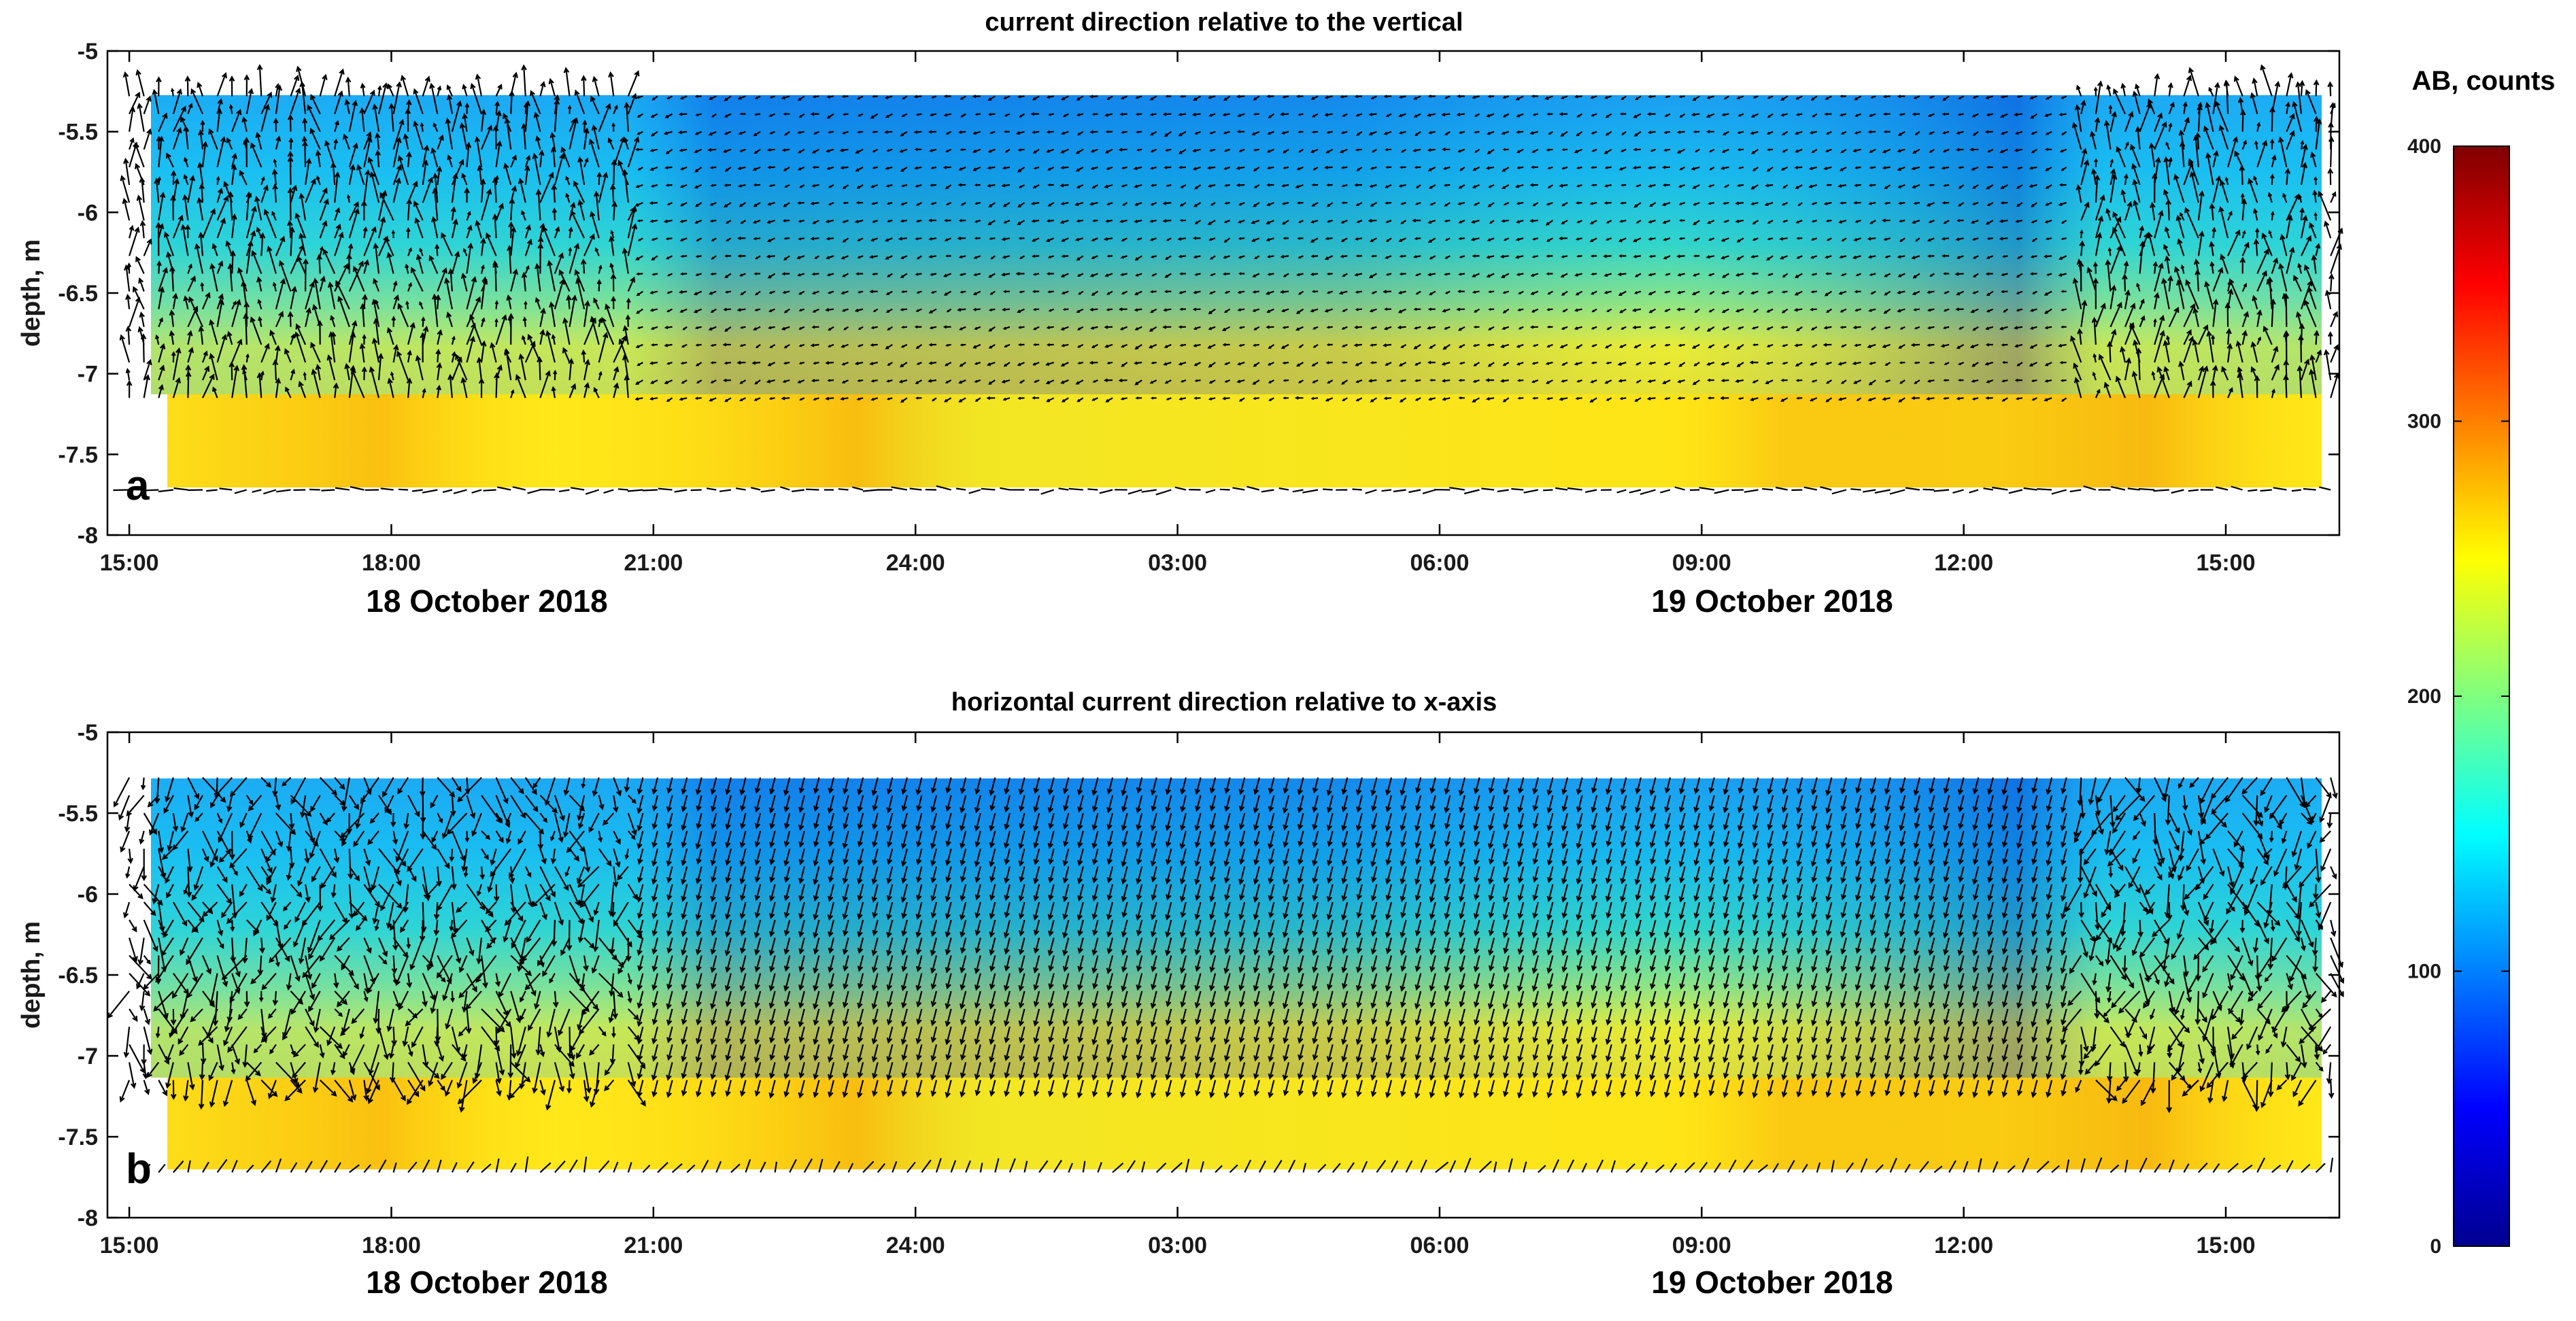 This screenshot has height=1321, width=2576. Describe the element at coordinates (2424, 972) in the screenshot. I see `colorbar-tick-label: 100` at that location.